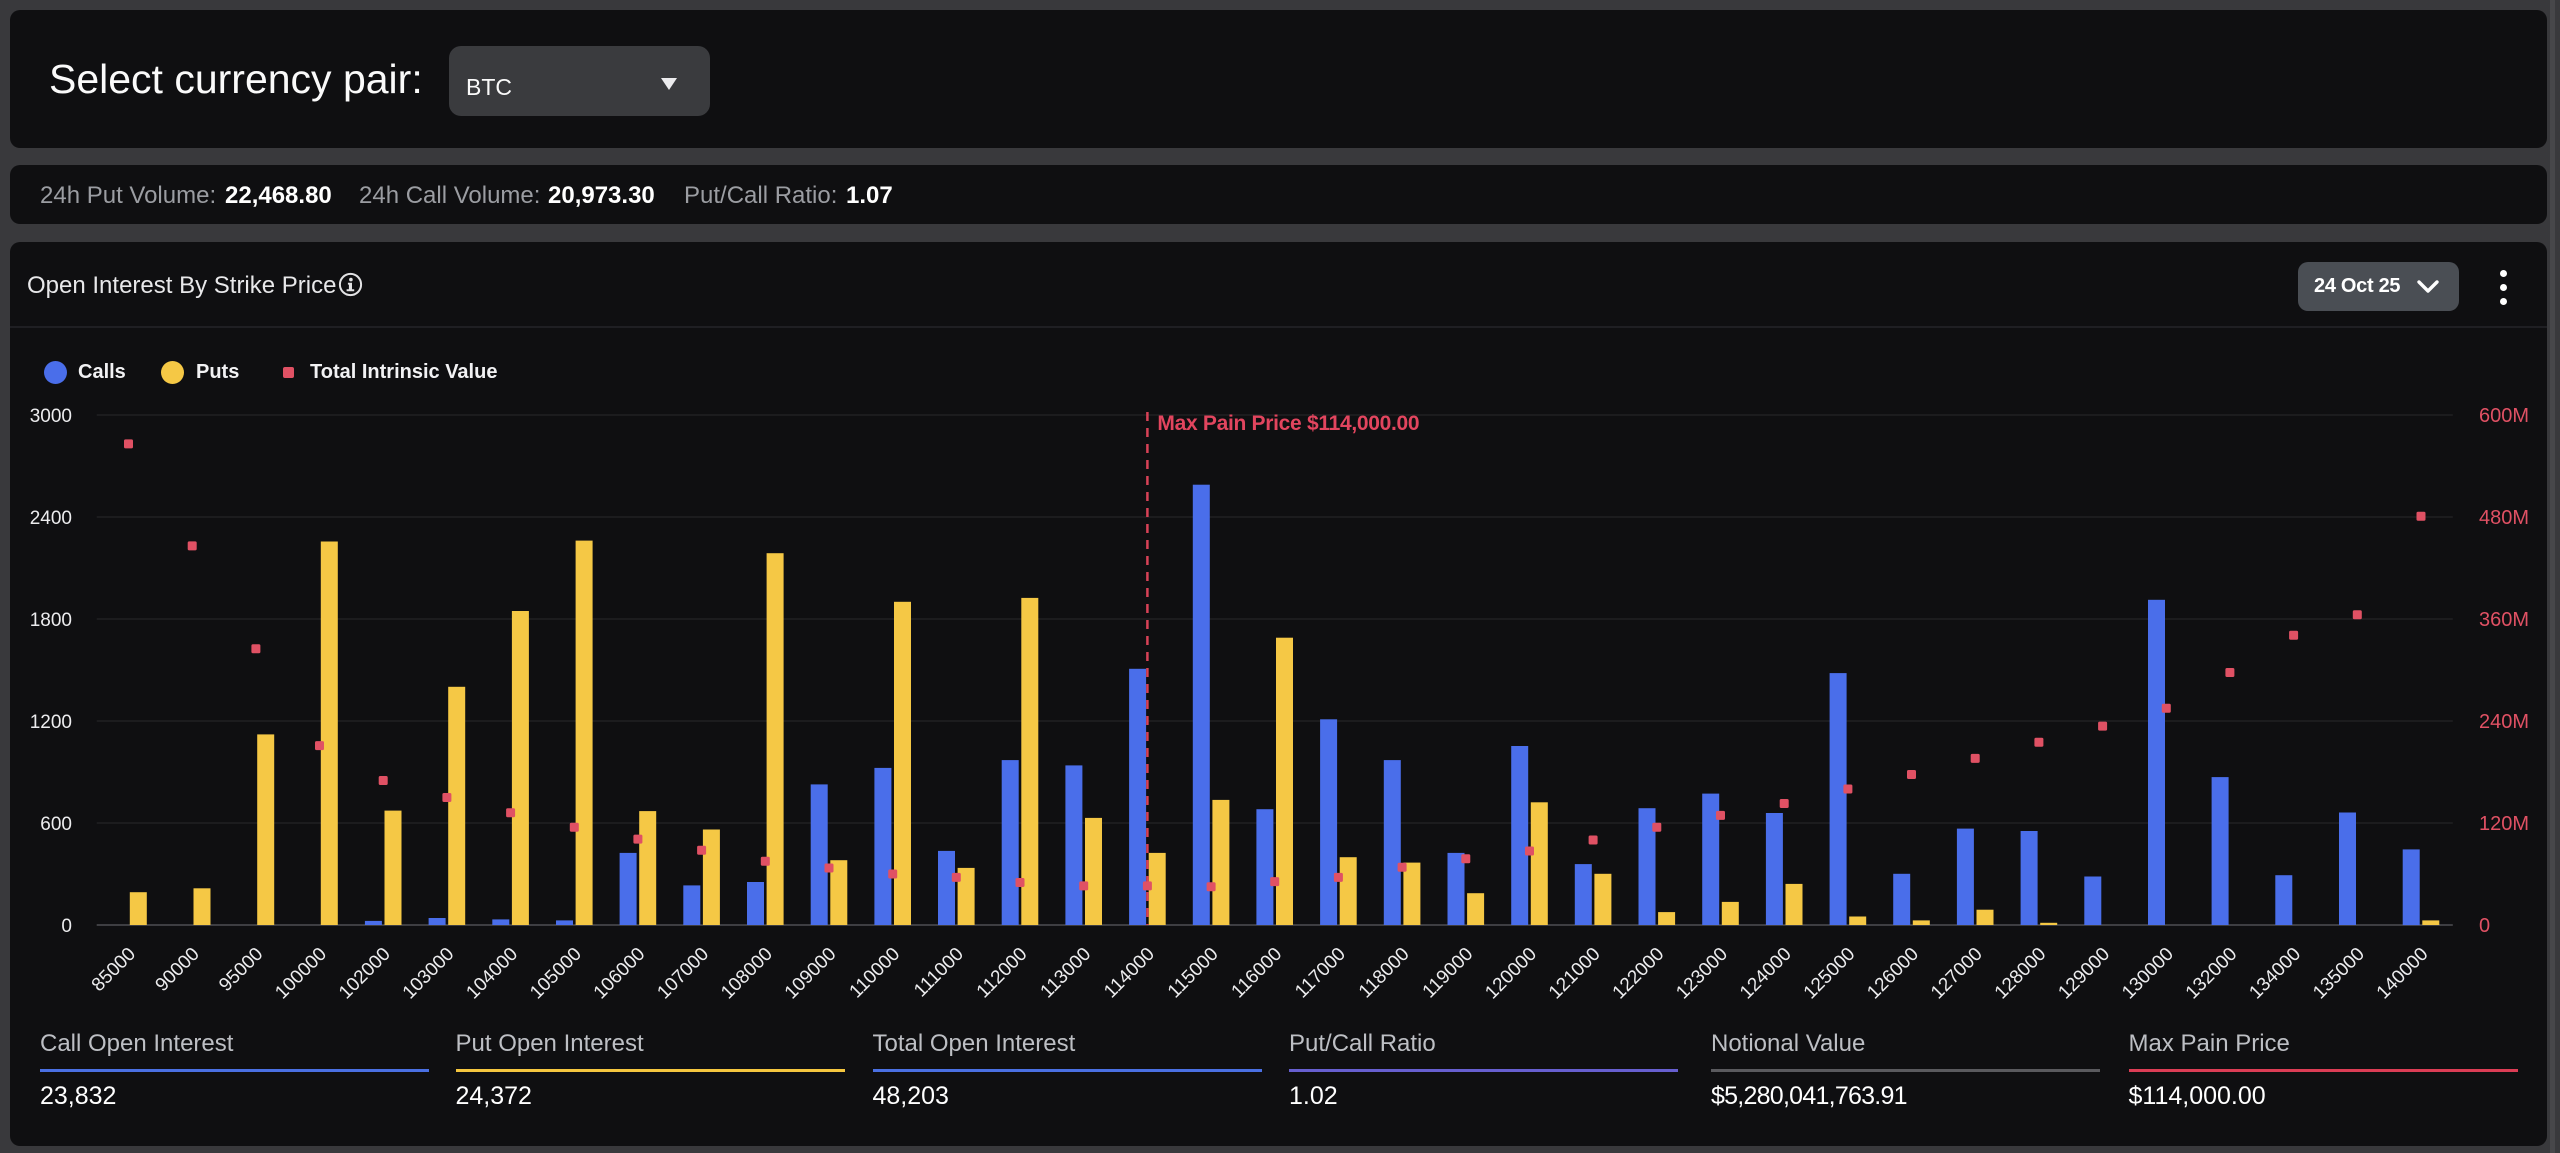 Image resolution: width=2560 pixels, height=1153 pixels. What do you see at coordinates (1957, 974) in the screenshot?
I see `svg-text: 127000` at bounding box center [1957, 974].